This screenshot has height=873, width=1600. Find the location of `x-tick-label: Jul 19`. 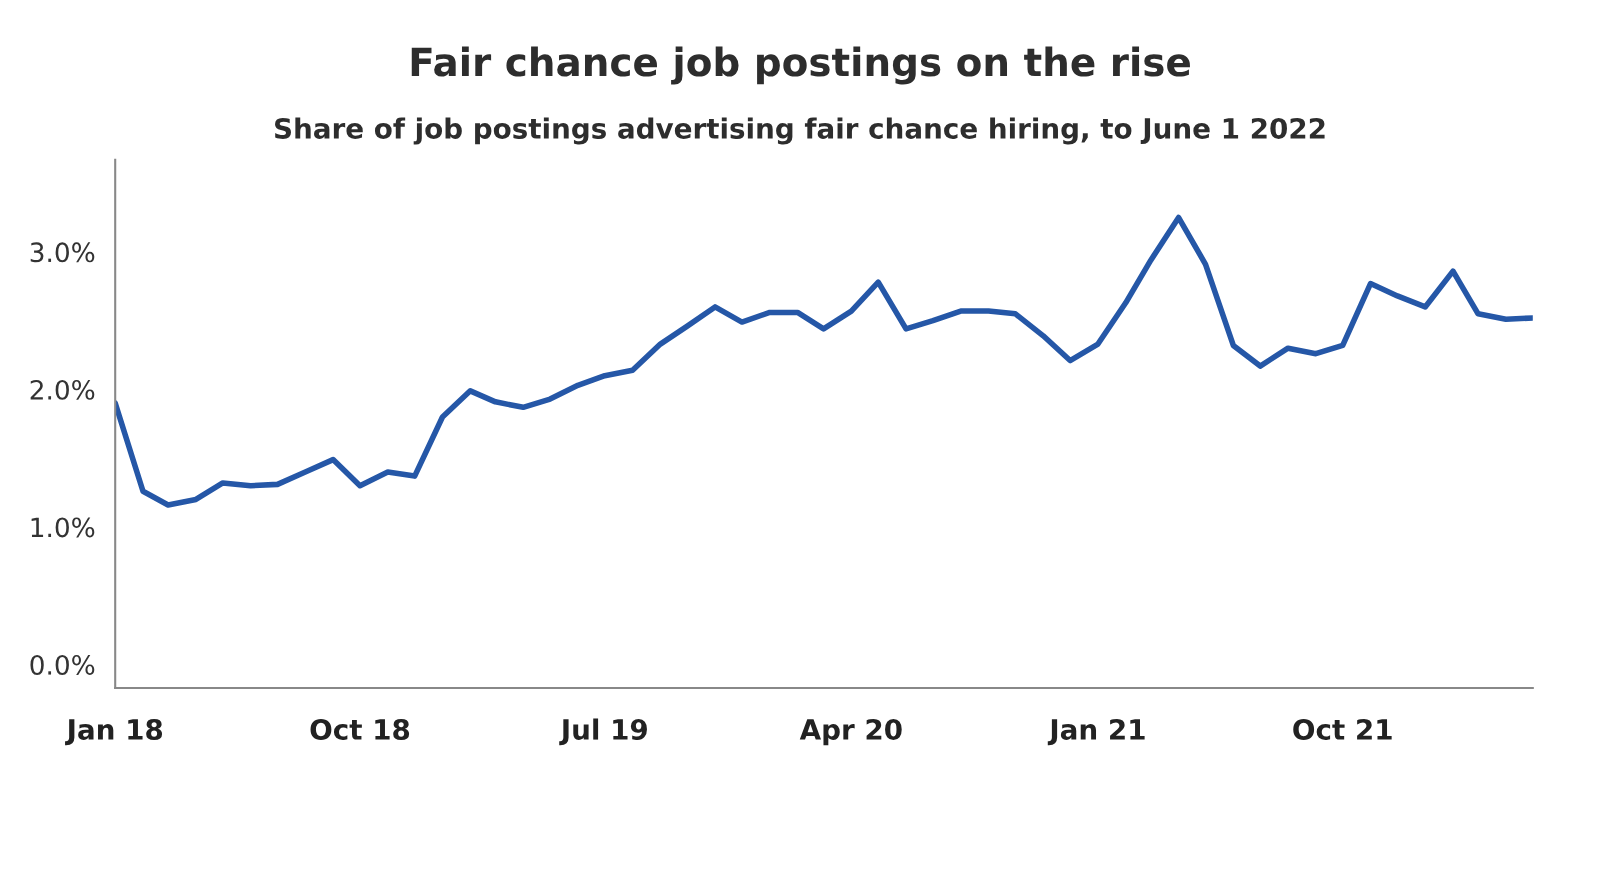

x-tick-label: Jul 19 is located at coordinates (603, 732).